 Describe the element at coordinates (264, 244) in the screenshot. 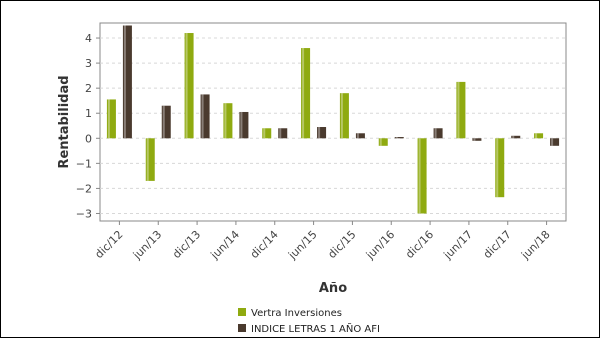

I see `x-tick-label: dic/14` at that location.